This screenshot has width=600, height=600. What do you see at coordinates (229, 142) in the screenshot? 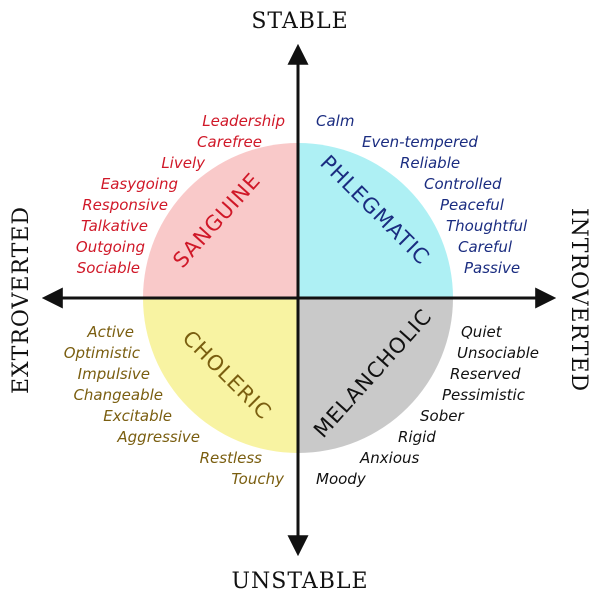
I see `trait-sanguine-carefree: Carefree` at bounding box center [229, 142].